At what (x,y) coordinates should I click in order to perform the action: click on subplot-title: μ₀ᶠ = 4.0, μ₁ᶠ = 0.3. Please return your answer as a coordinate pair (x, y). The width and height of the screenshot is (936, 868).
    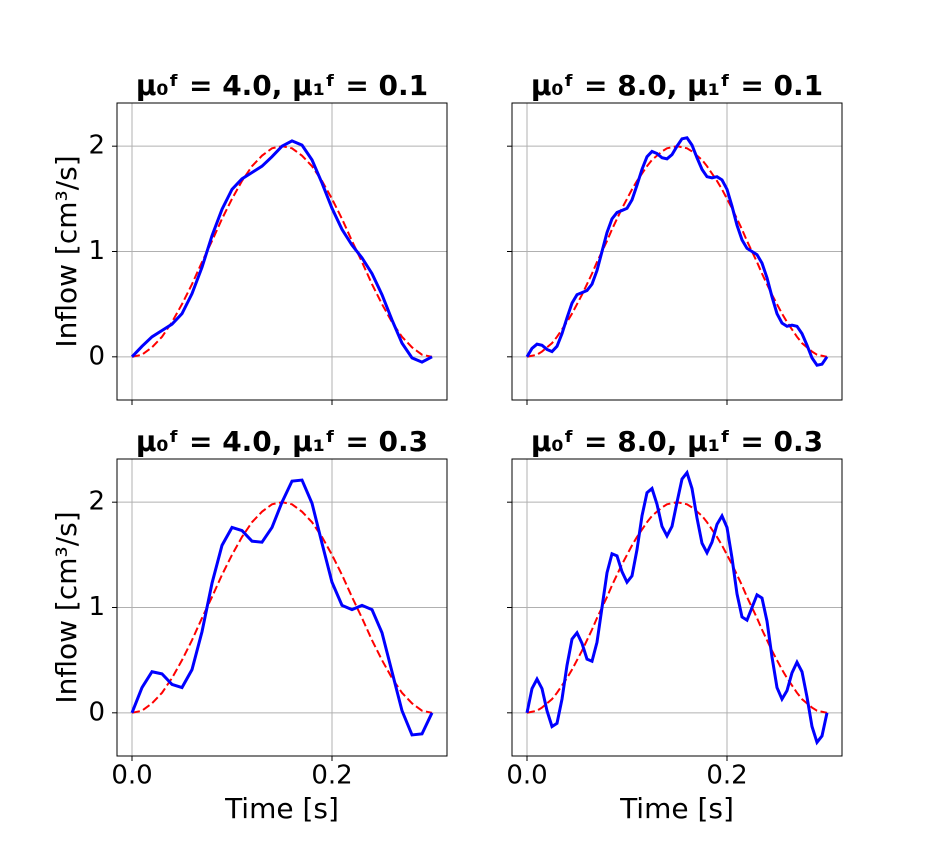
    Looking at the image, I should click on (282, 441).